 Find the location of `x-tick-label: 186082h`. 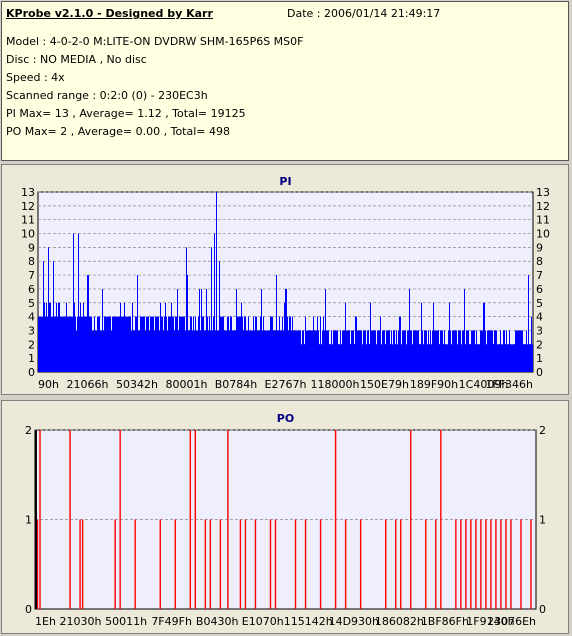

x-tick-label: 186082h is located at coordinates (399, 621).